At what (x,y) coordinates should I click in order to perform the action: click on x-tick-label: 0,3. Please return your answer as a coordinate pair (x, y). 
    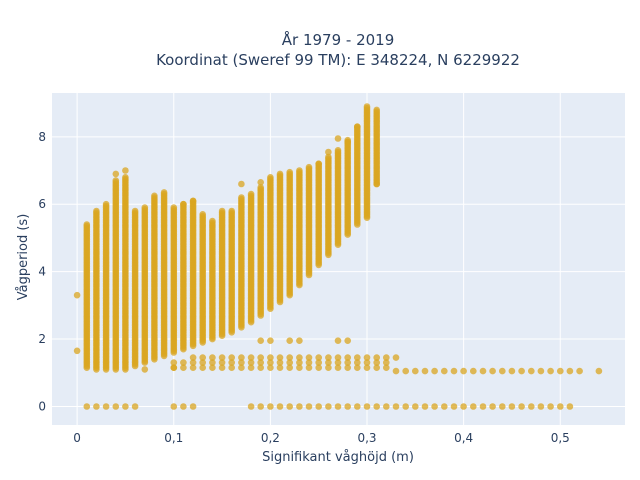
    Looking at the image, I should click on (366, 438).